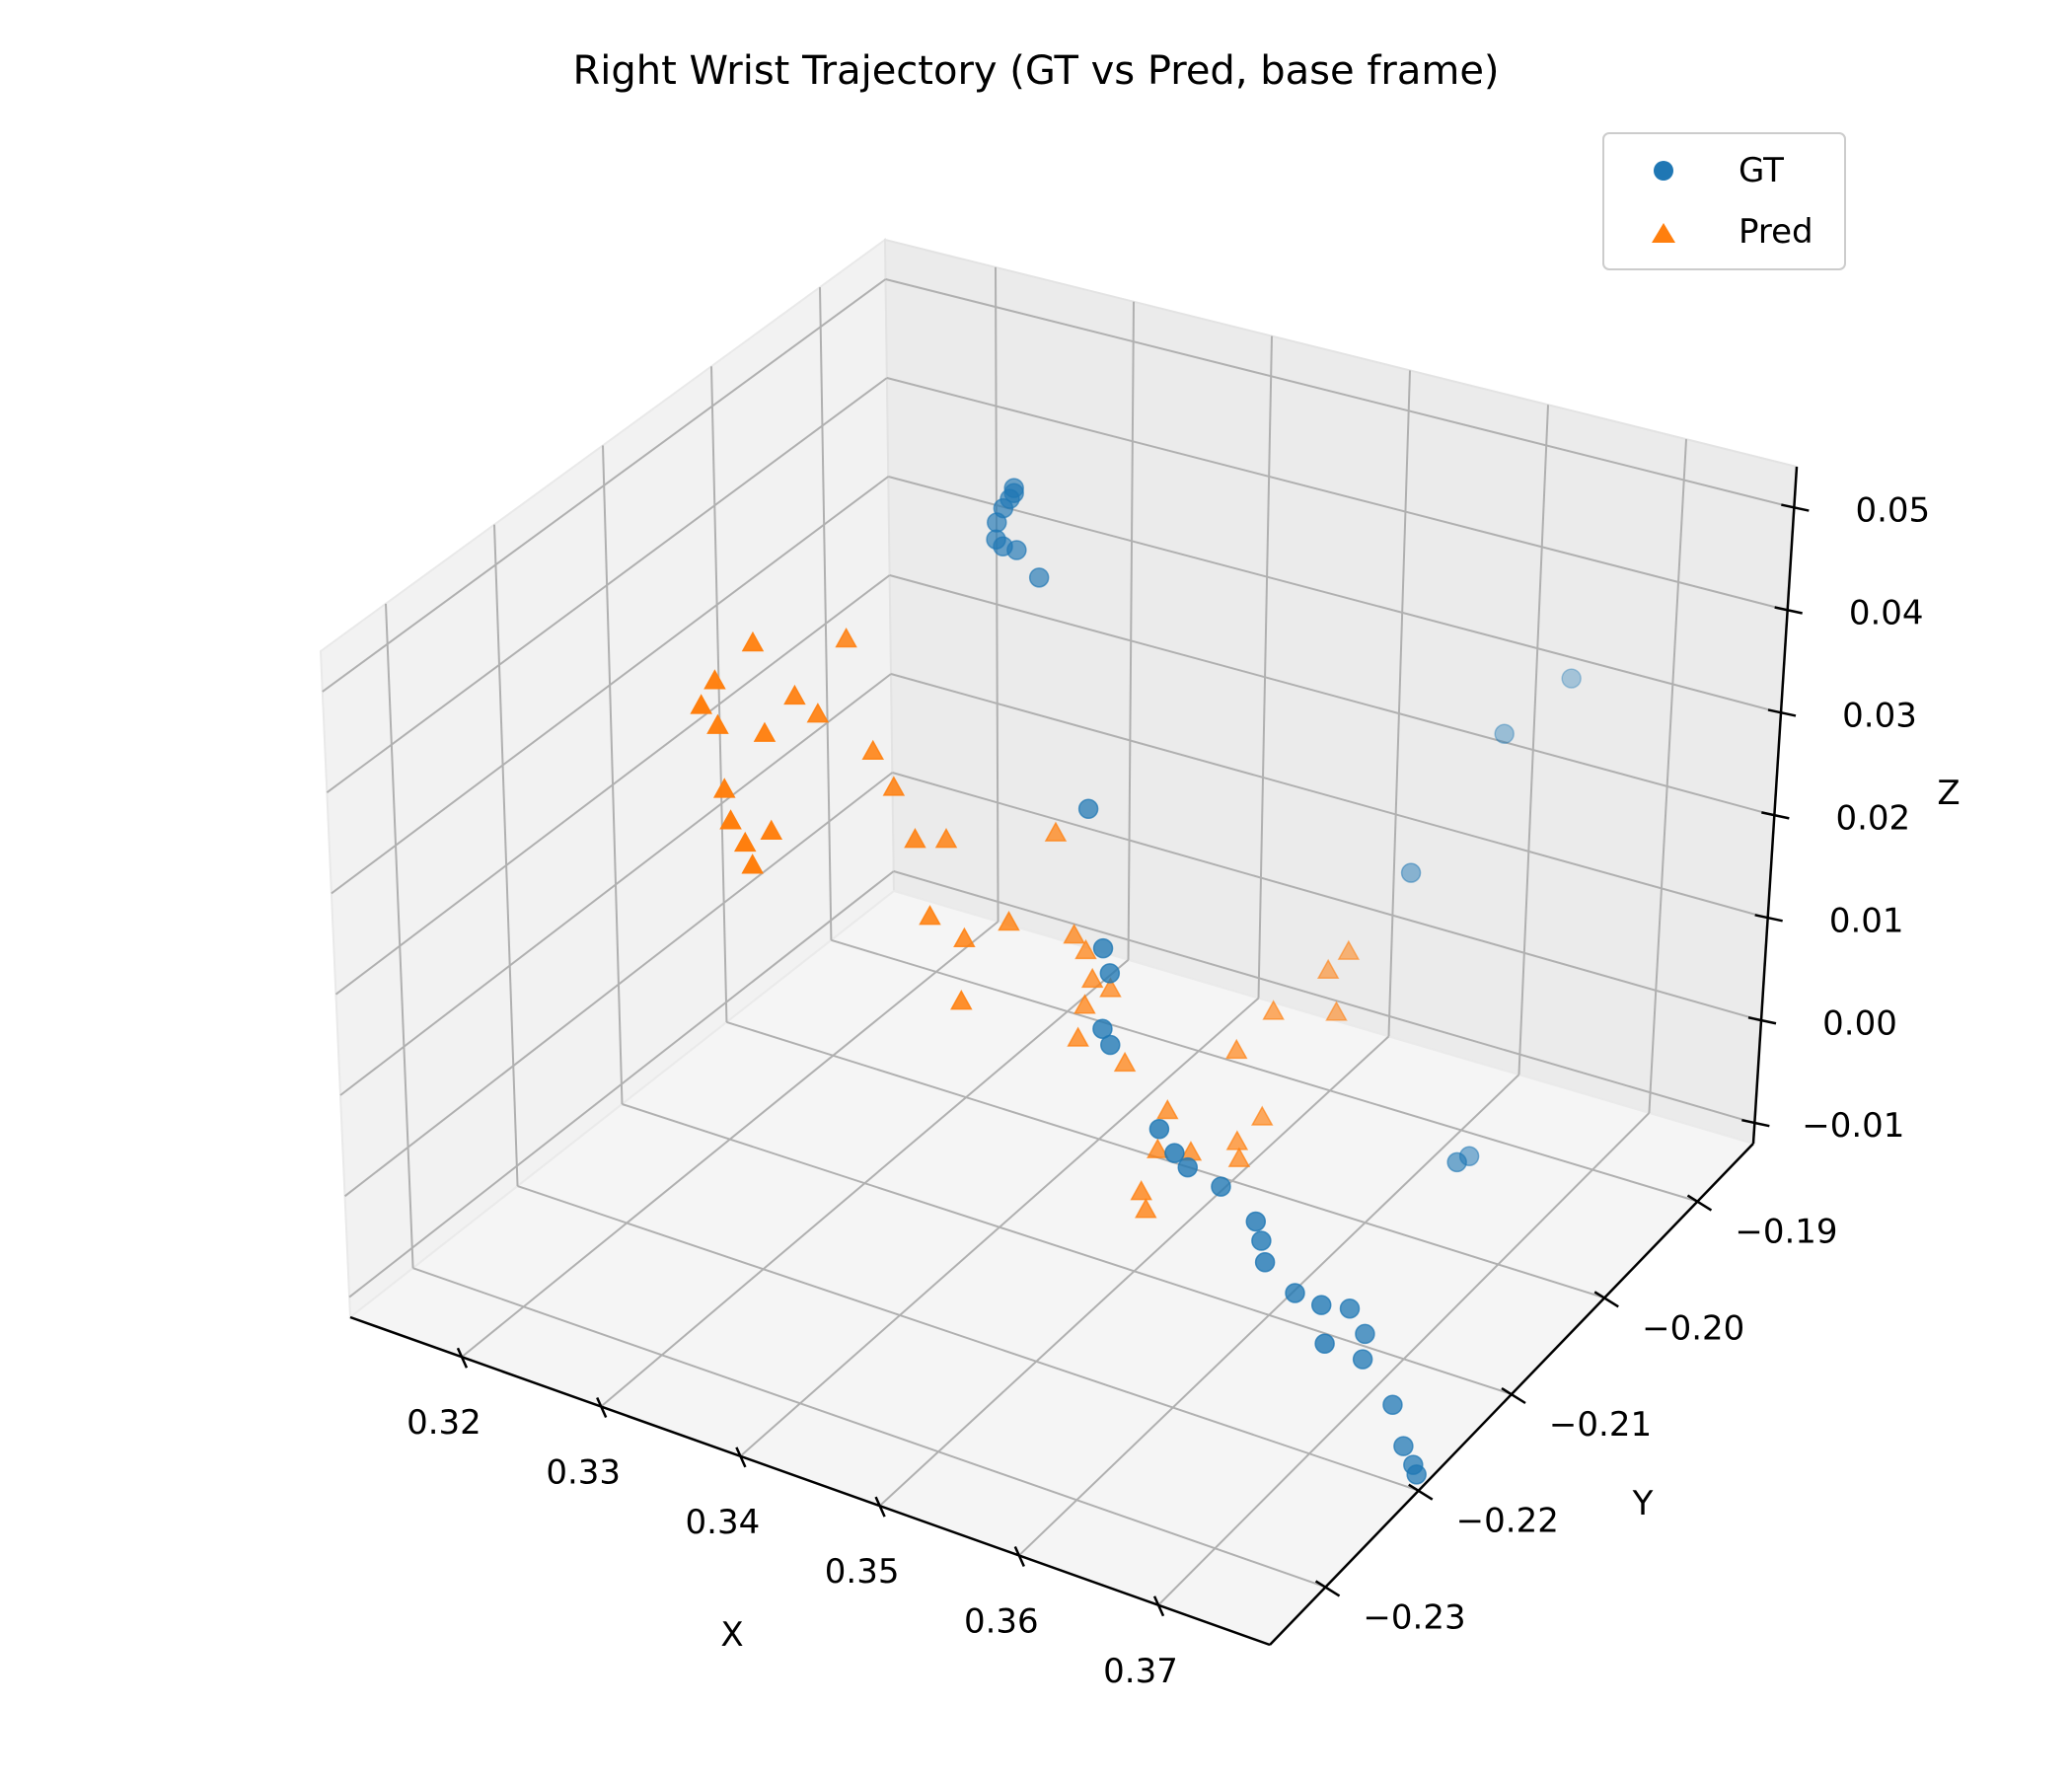  I want to click on y-tick-label: −0.22, so click(1507, 1521).